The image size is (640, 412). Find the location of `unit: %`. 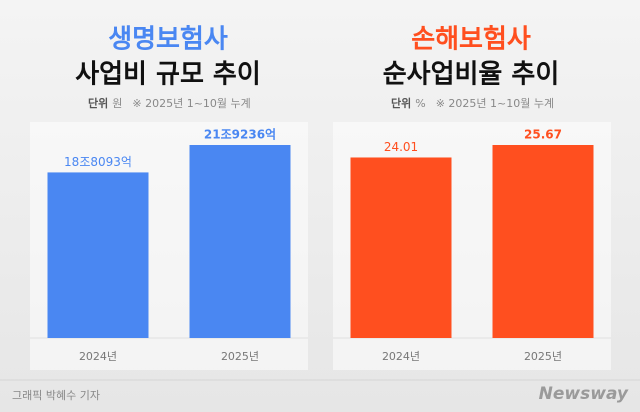

unit: % is located at coordinates (420, 103).